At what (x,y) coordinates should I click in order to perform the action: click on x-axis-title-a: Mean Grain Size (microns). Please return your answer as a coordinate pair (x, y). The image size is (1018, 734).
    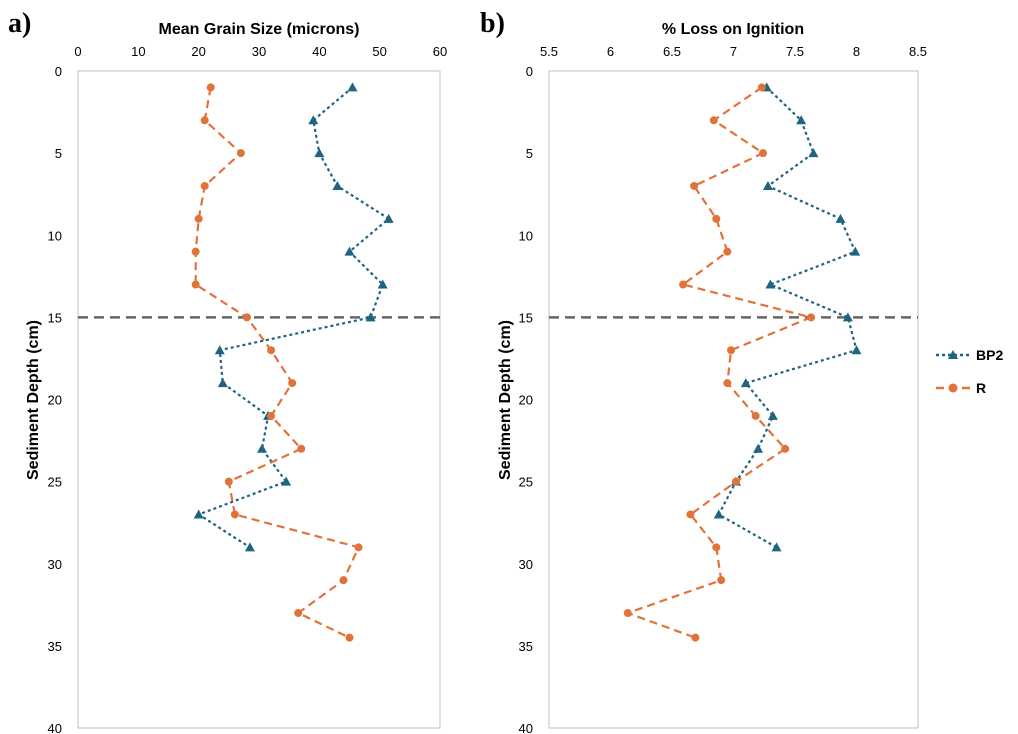
    Looking at the image, I should click on (259, 29).